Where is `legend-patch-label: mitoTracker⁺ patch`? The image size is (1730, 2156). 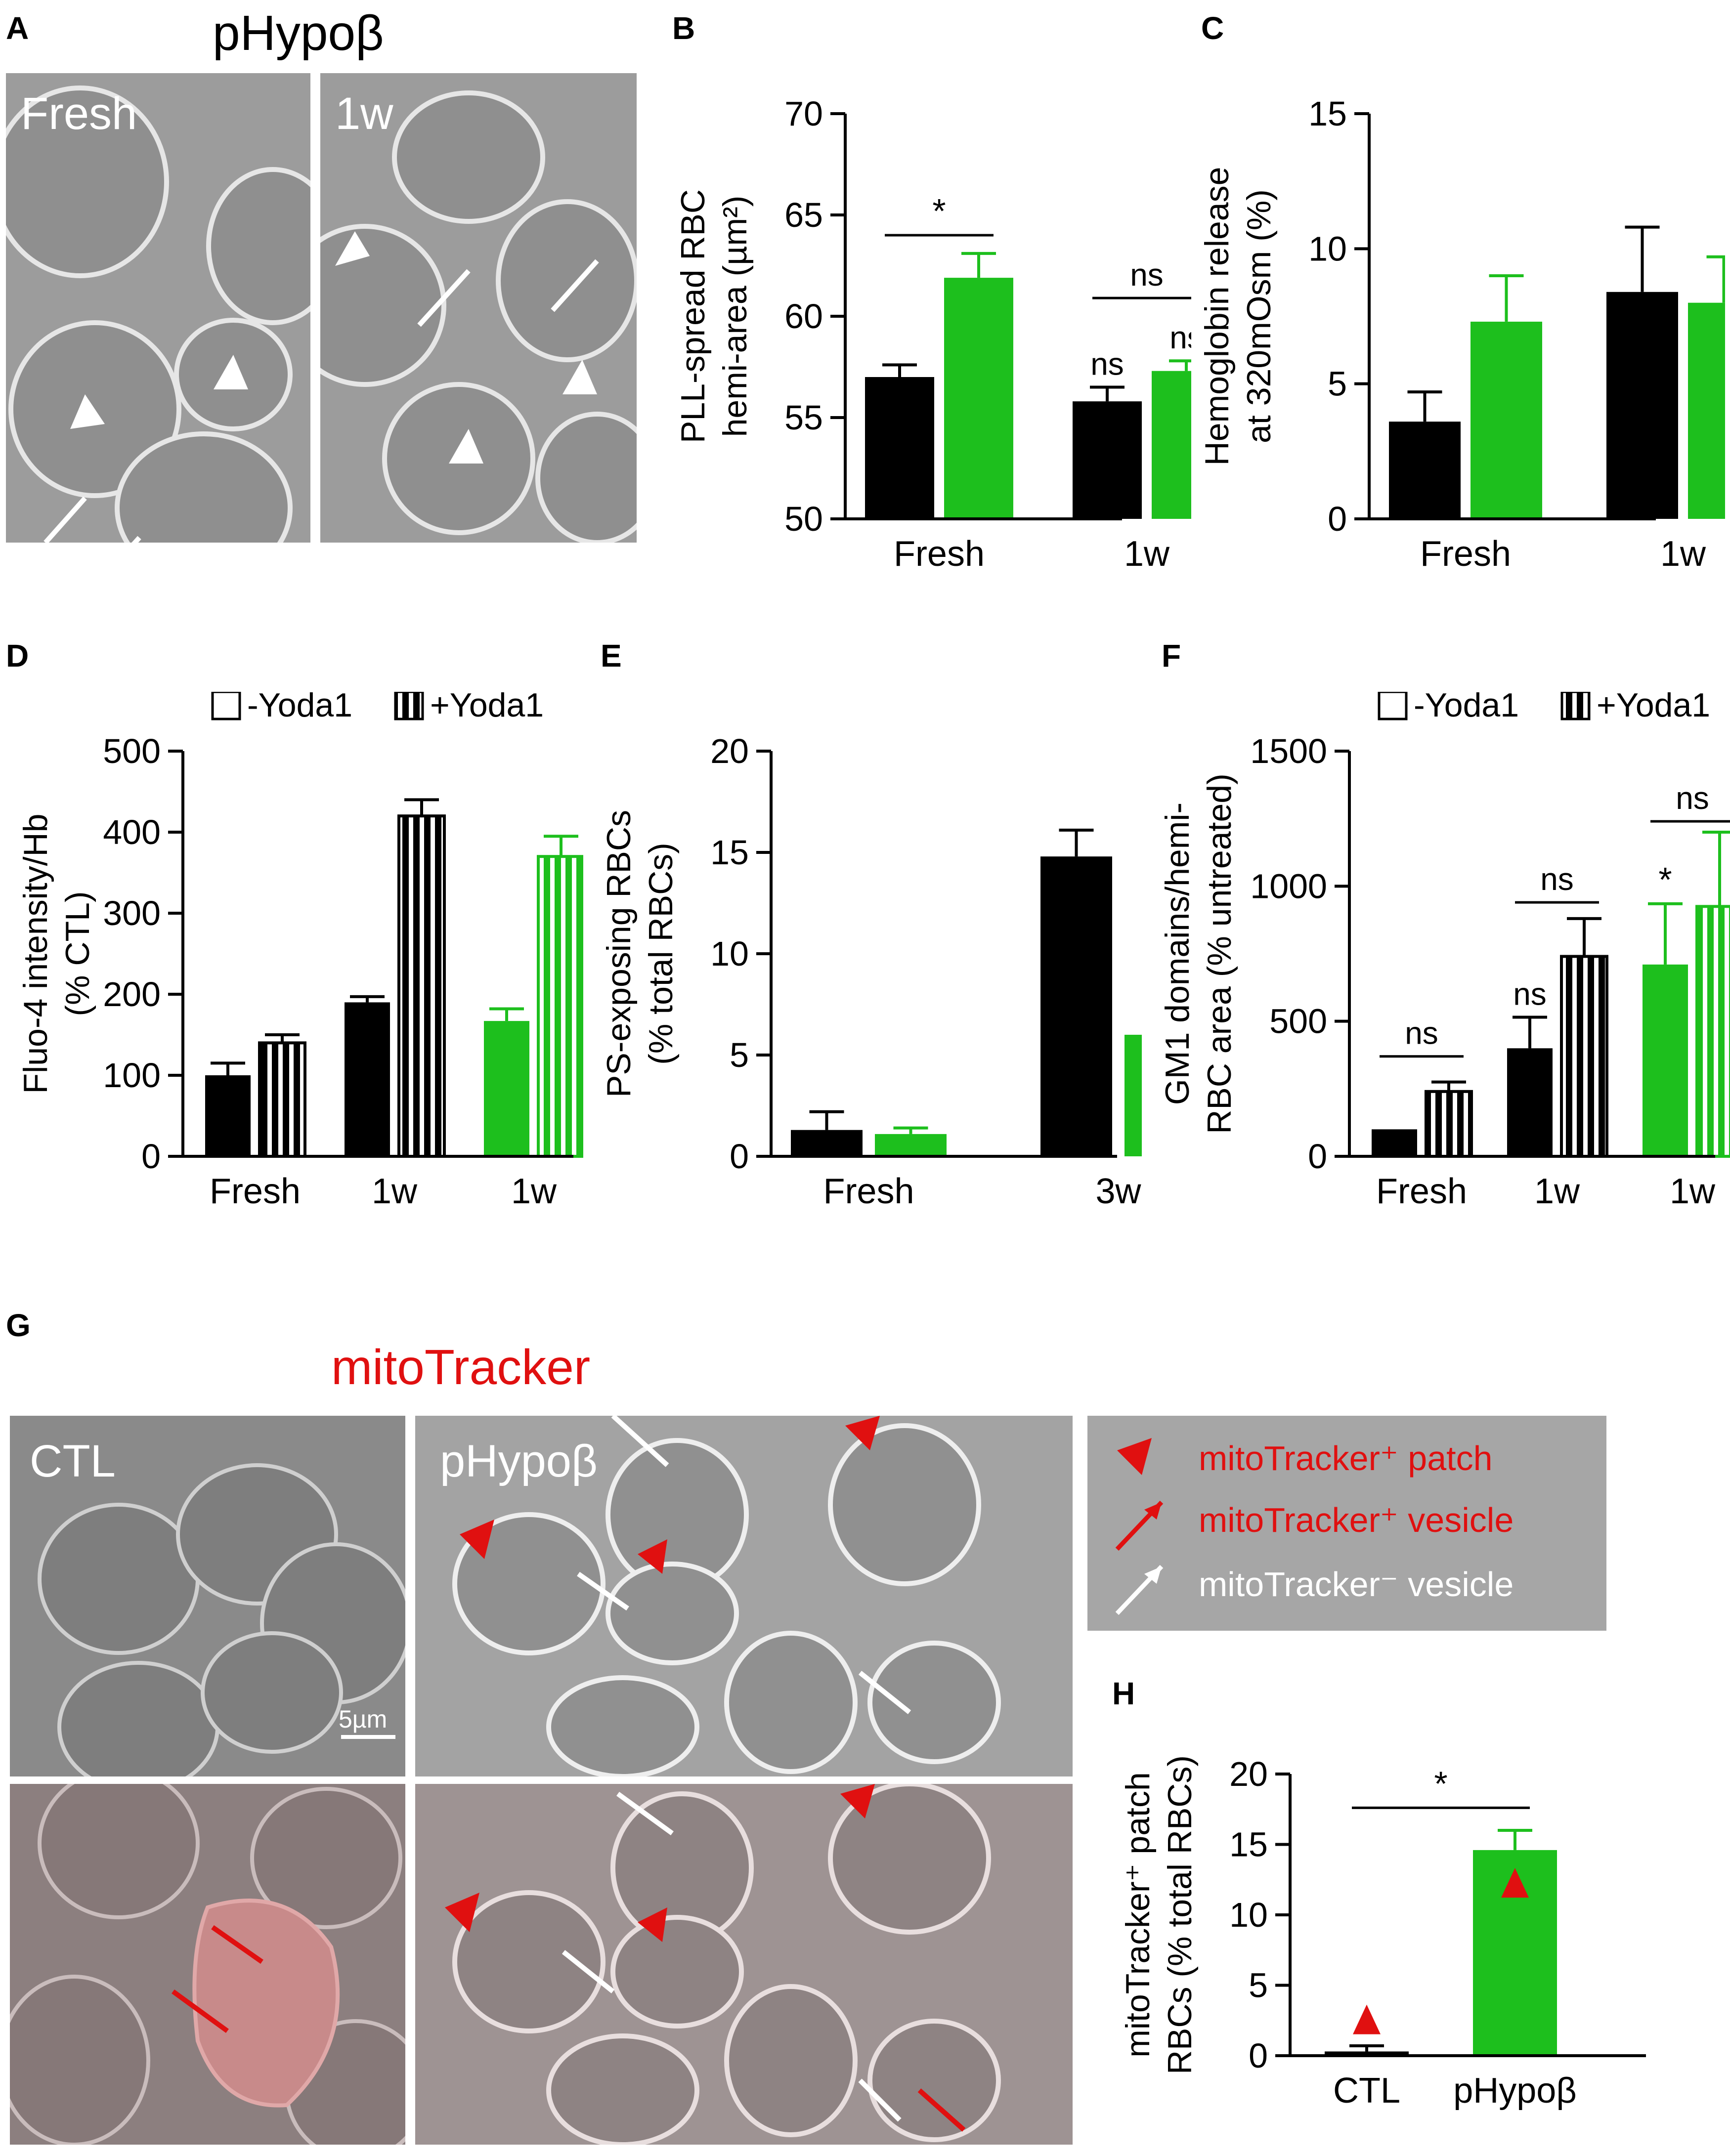 legend-patch-label: mitoTracker⁺ patch is located at coordinates (1346, 1458).